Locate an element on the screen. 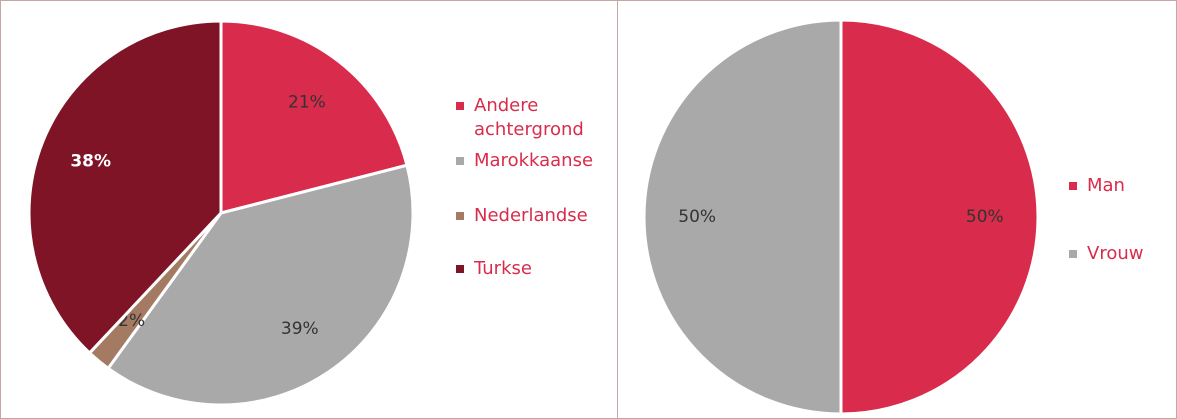 The image size is (1177, 419). divider is located at coordinates (617, 209).